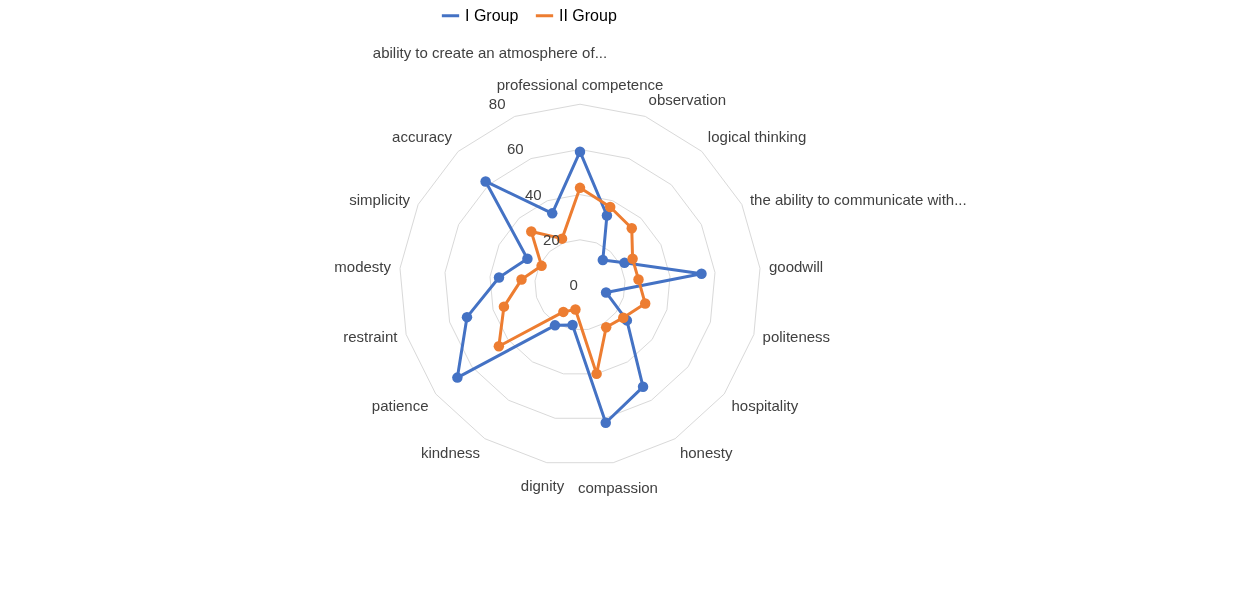  What do you see at coordinates (515, 149) in the screenshot?
I see `y-tick-label: 60` at bounding box center [515, 149].